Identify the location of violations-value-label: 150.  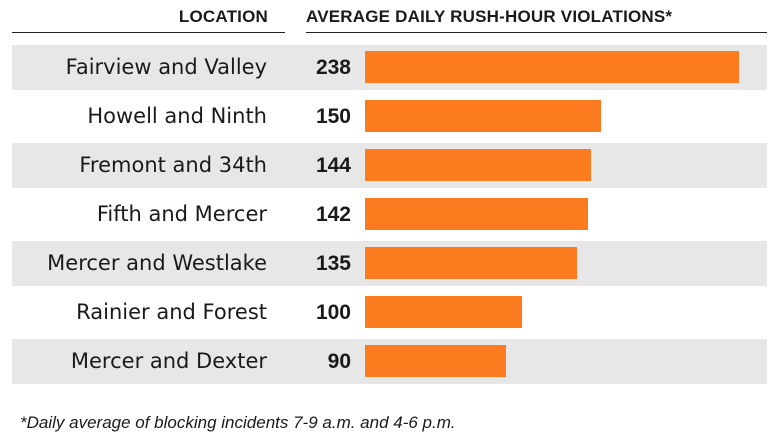
(333, 116).